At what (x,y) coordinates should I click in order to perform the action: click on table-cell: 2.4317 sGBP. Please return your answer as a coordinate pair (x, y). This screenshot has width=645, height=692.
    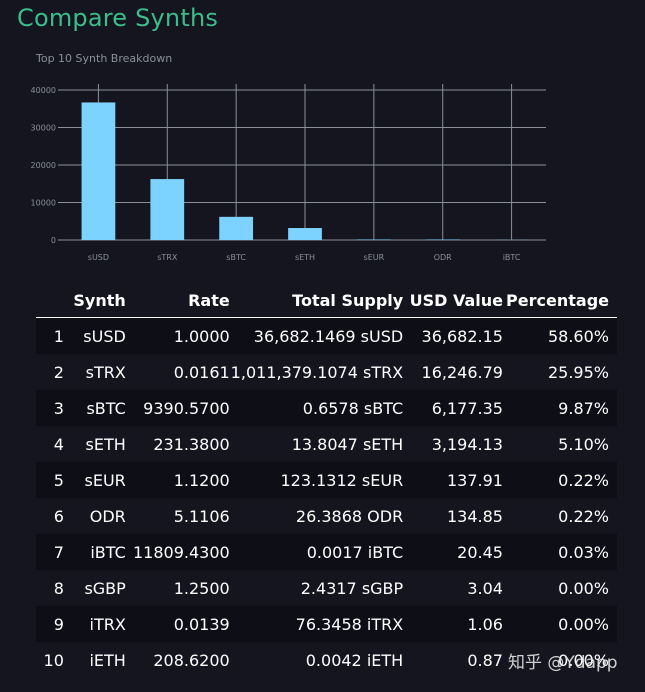
    Looking at the image, I should click on (316, 588).